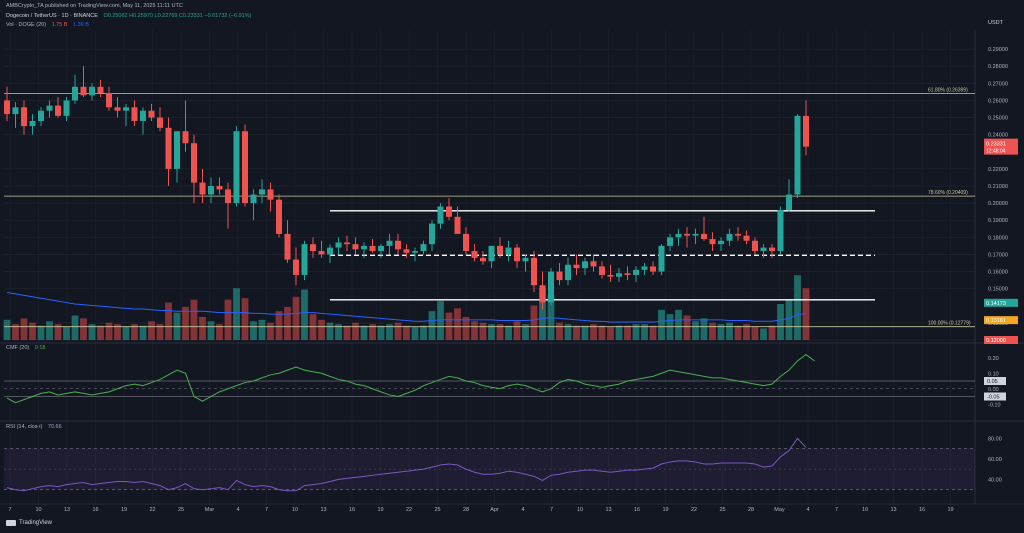 The height and width of the screenshot is (533, 1024). I want to click on fib-level-label: 100.00% (0.12779), so click(949, 324).